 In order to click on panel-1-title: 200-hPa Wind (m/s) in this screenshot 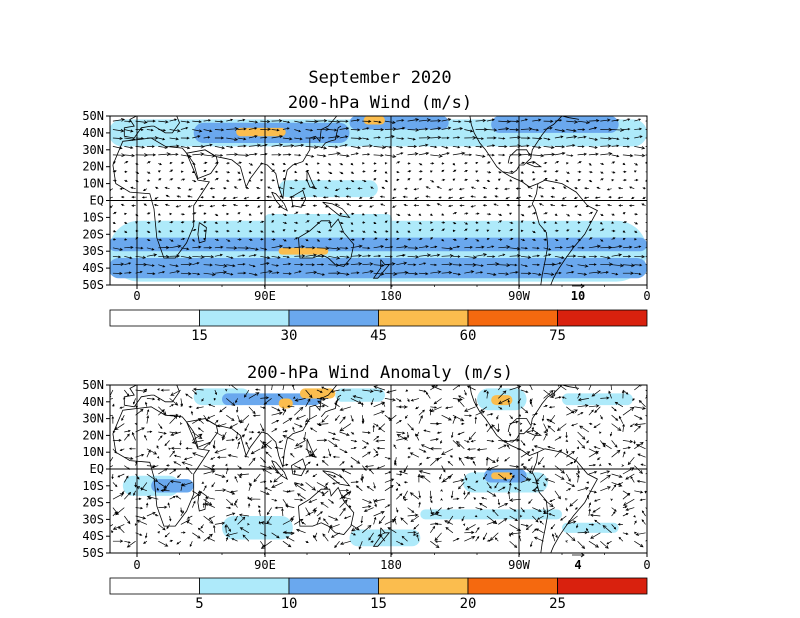, I will do `click(380, 103)`.